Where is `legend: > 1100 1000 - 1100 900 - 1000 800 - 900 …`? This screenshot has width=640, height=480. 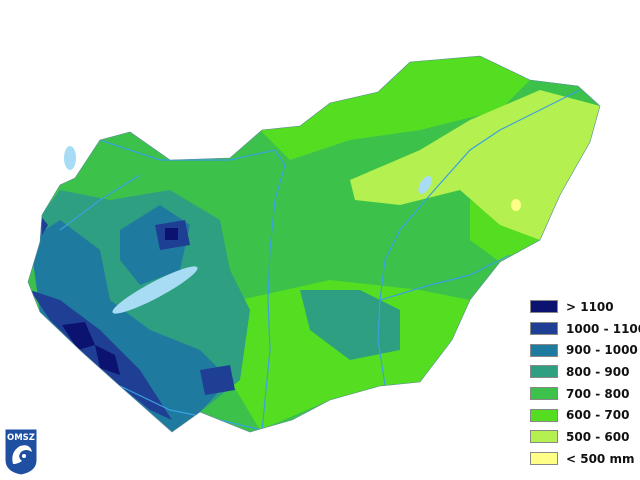
legend: > 1100 1000 - 1100 900 - 1000 800 - 900 … is located at coordinates (585, 383).